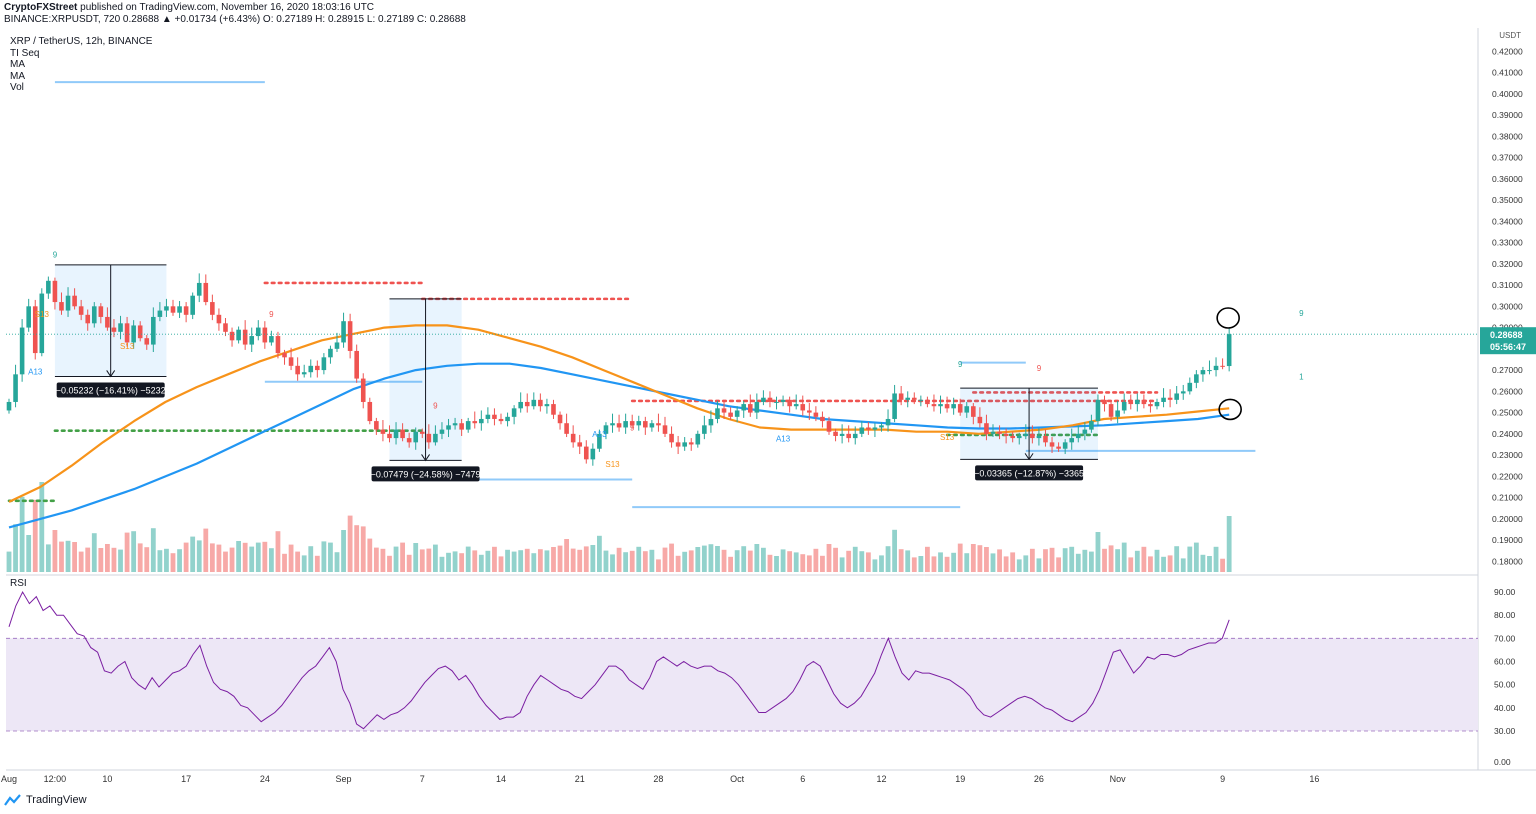 This screenshot has width=1536, height=814. What do you see at coordinates (17, 76) in the screenshot?
I see `legend-indicator-ma-slow: MA` at bounding box center [17, 76].